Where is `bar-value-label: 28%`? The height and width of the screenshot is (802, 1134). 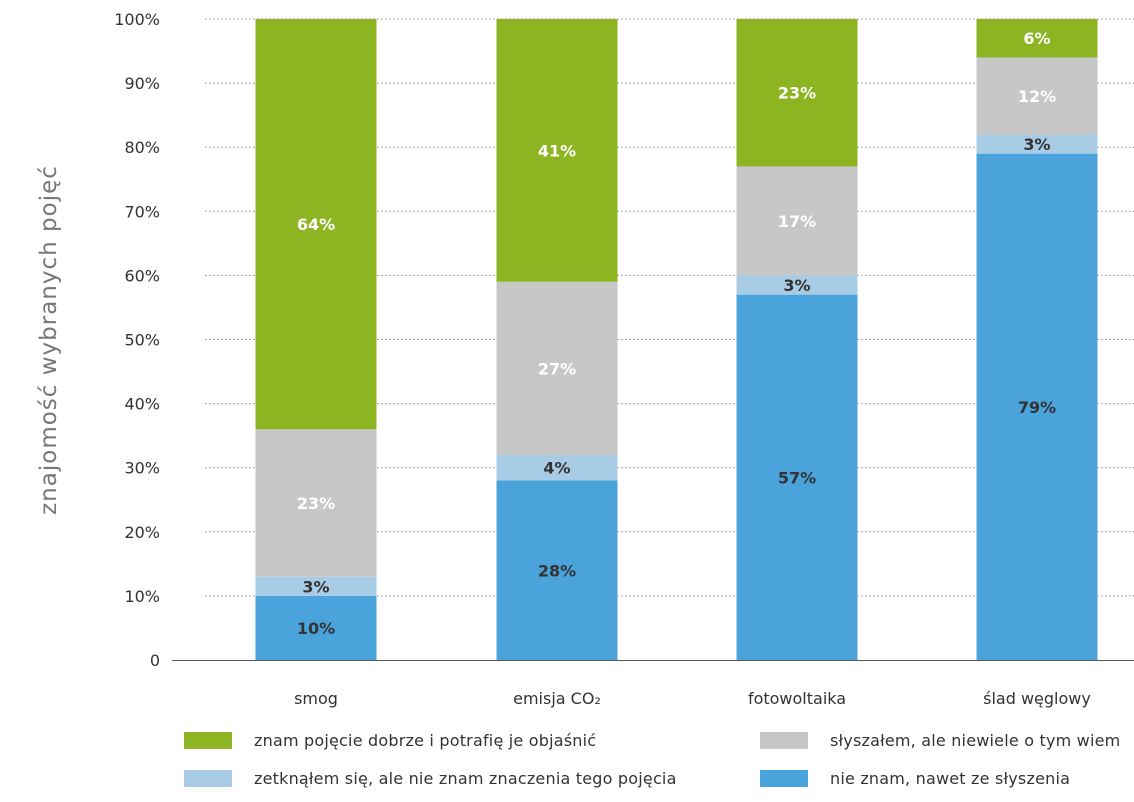
bar-value-label: 28% is located at coordinates (557, 570).